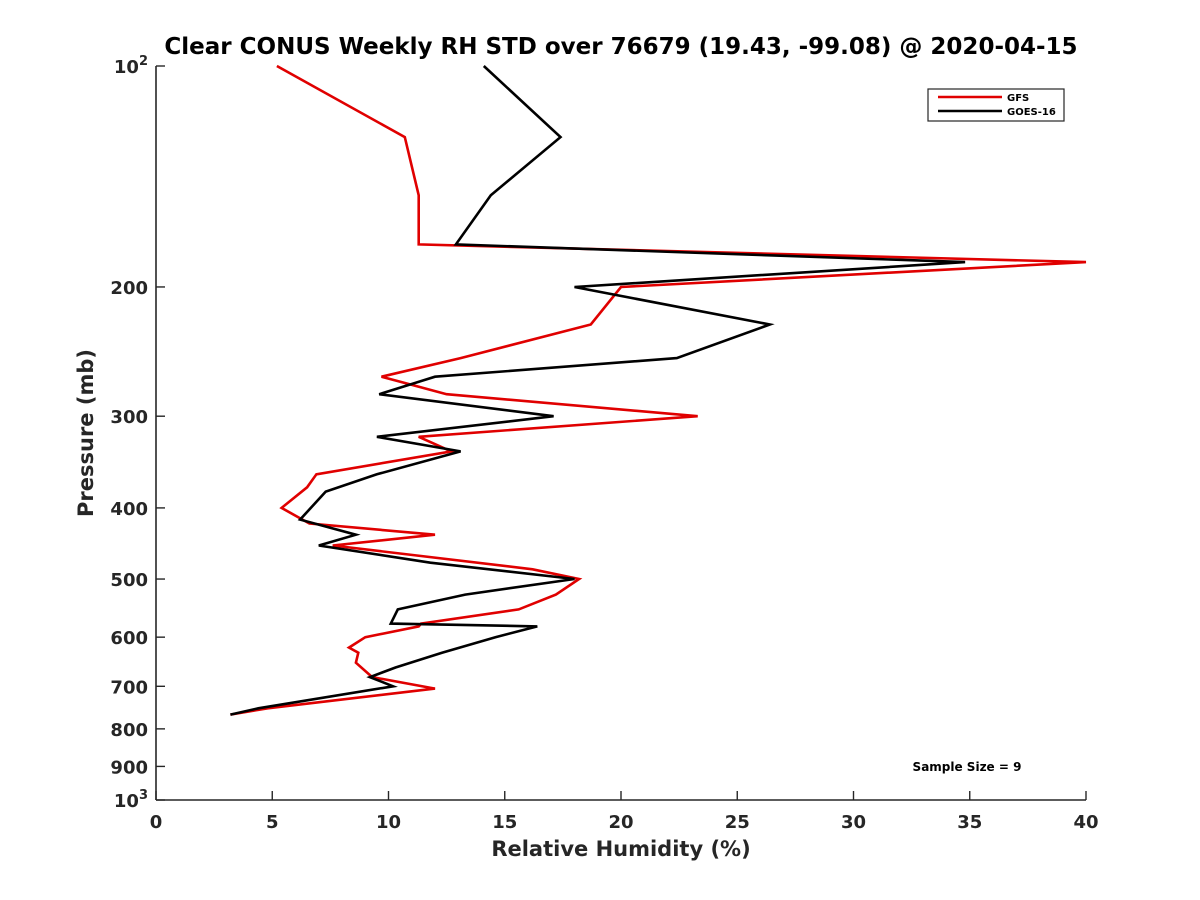  What do you see at coordinates (129, 638) in the screenshot?
I see `y-tick-label: 600` at bounding box center [129, 638].